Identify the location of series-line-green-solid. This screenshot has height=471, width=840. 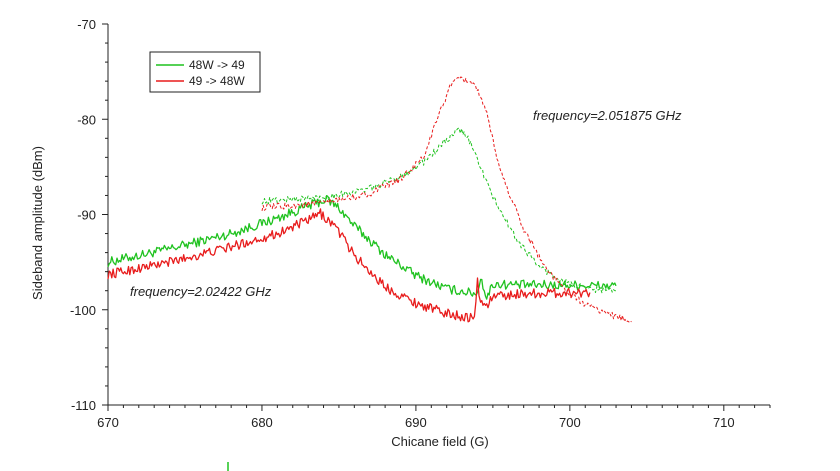
(362, 247).